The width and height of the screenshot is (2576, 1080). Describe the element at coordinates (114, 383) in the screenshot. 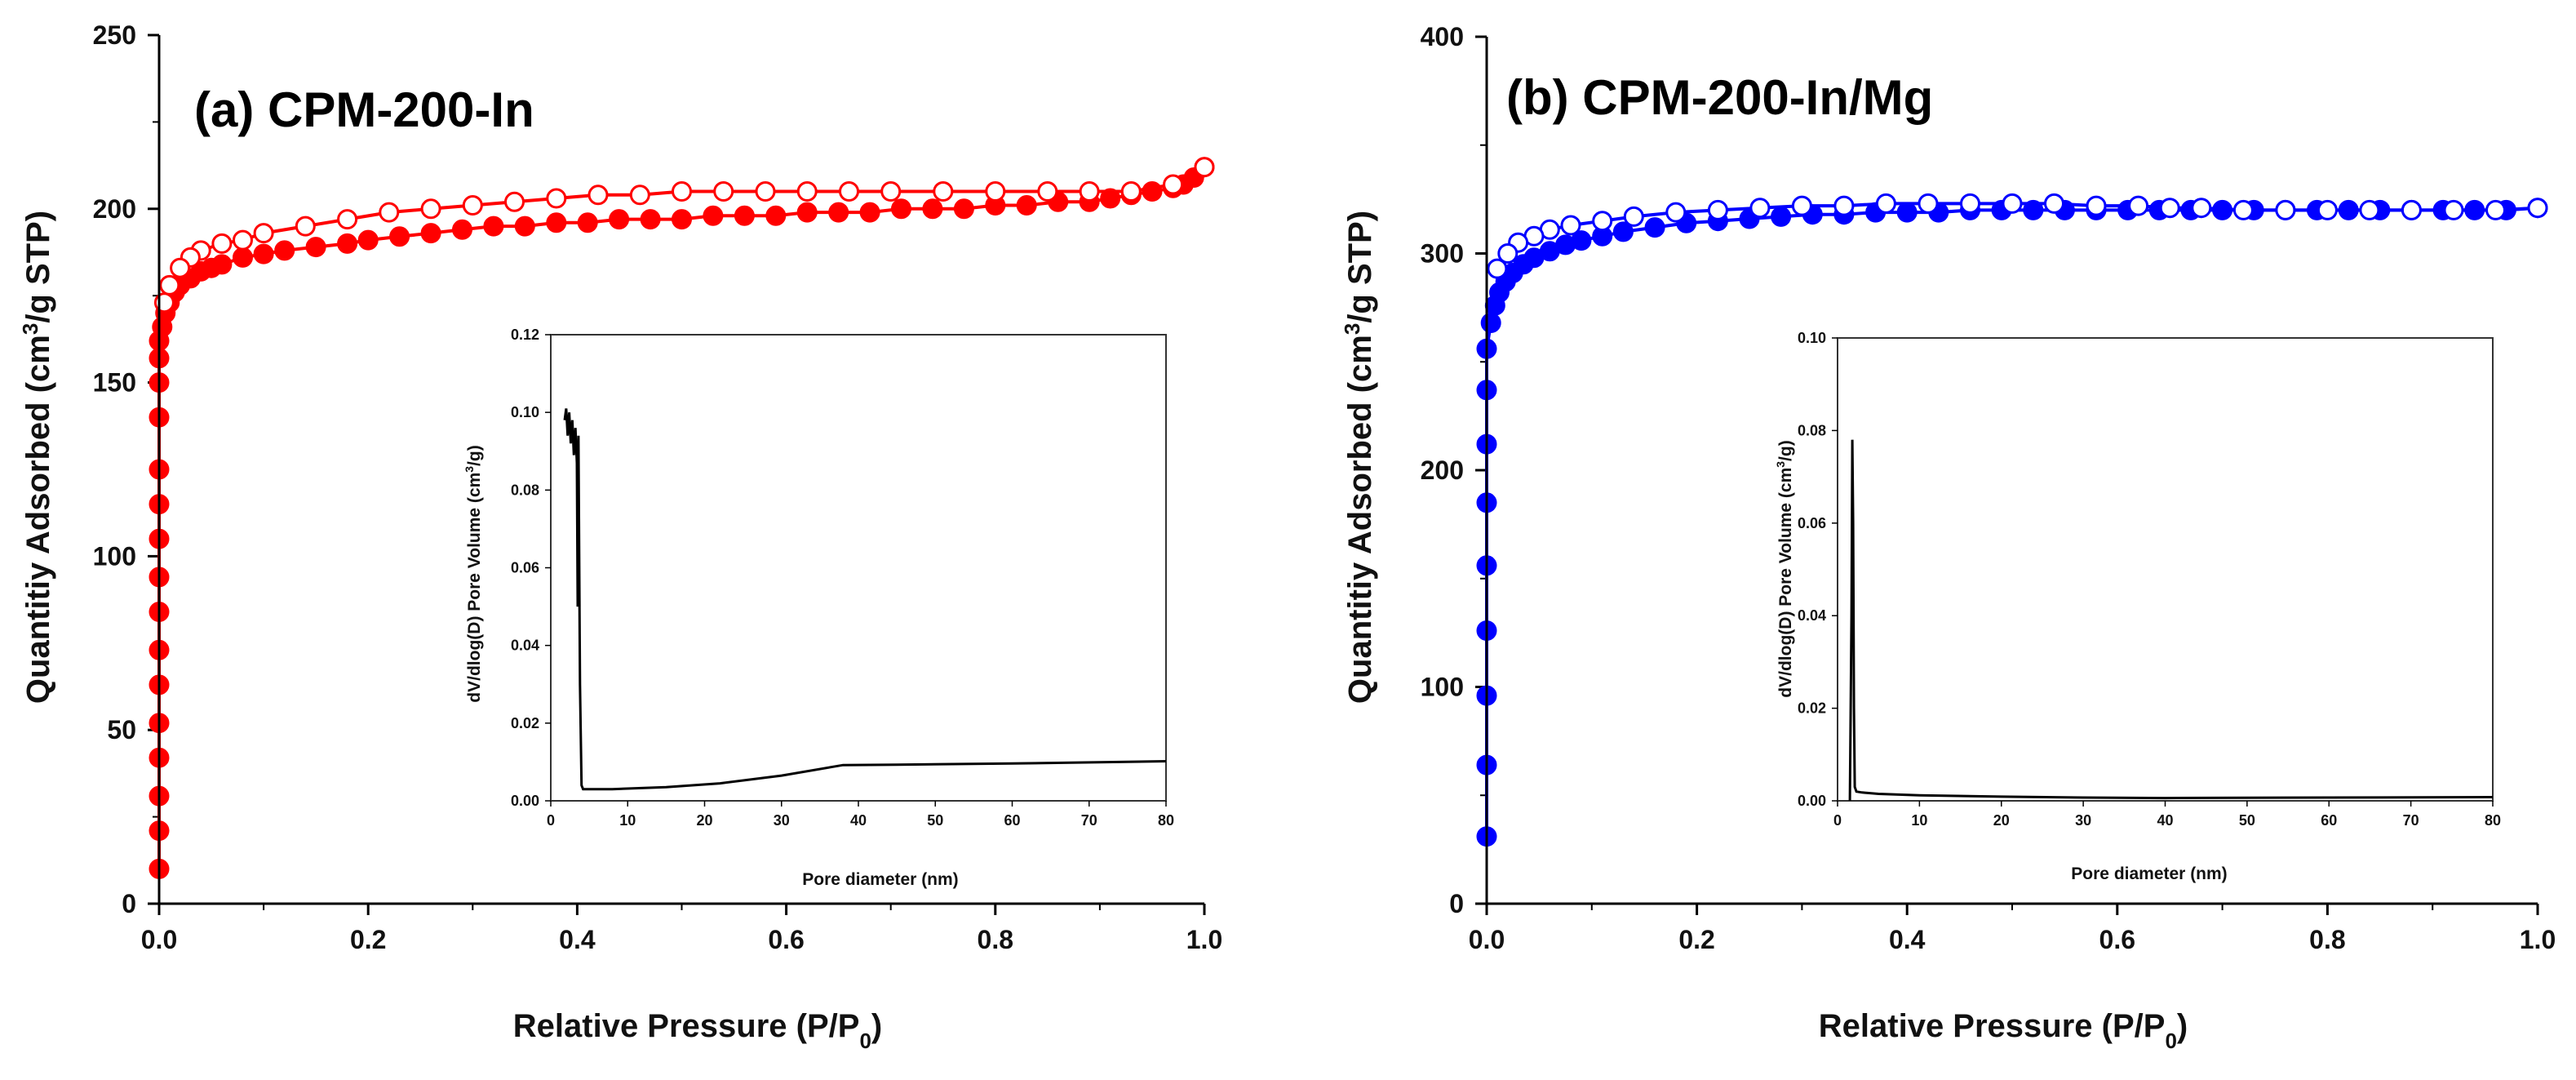

I see `y-tick-label: 150` at that location.